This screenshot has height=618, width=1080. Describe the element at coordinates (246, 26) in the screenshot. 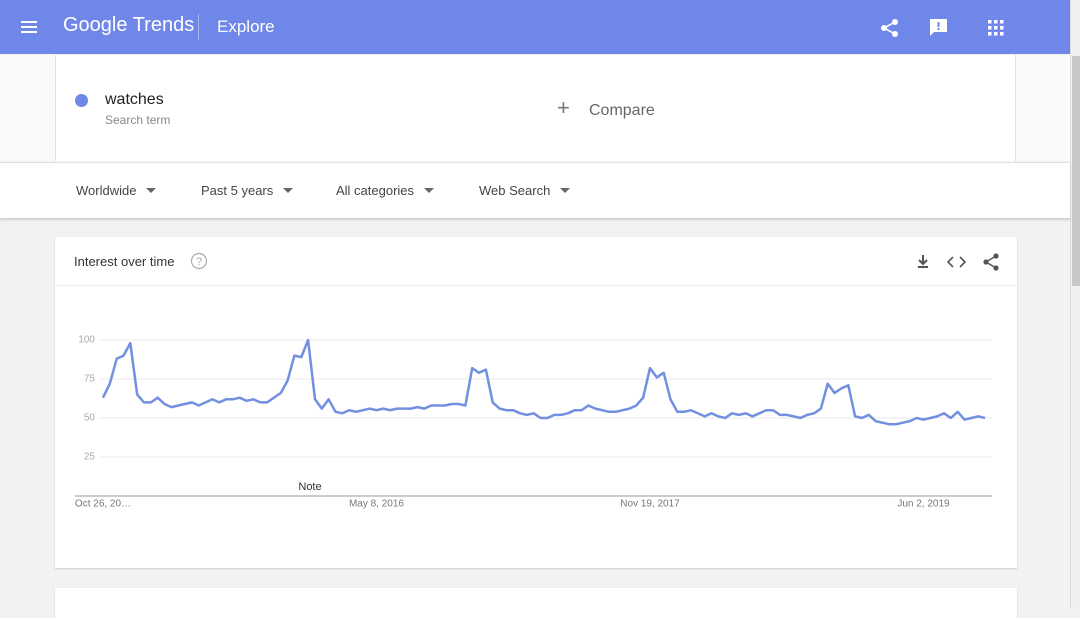

I see `section-title: Explore` at that location.